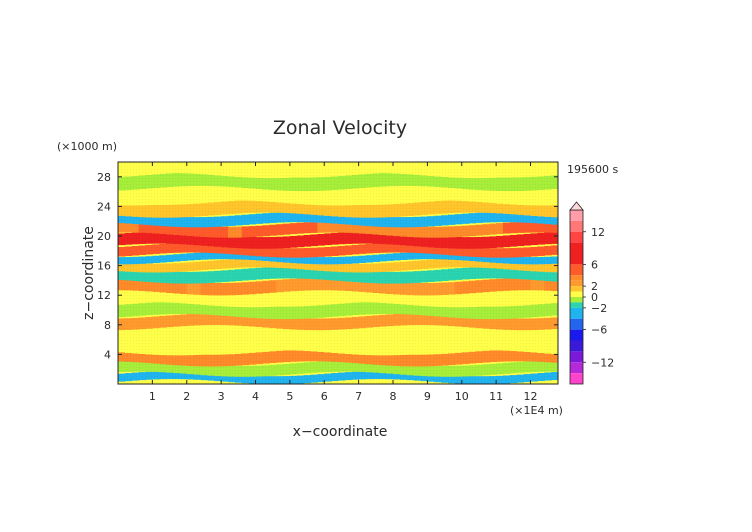 The image size is (752, 532). What do you see at coordinates (462, 396) in the screenshot?
I see `x-tick-label: 10` at bounding box center [462, 396].